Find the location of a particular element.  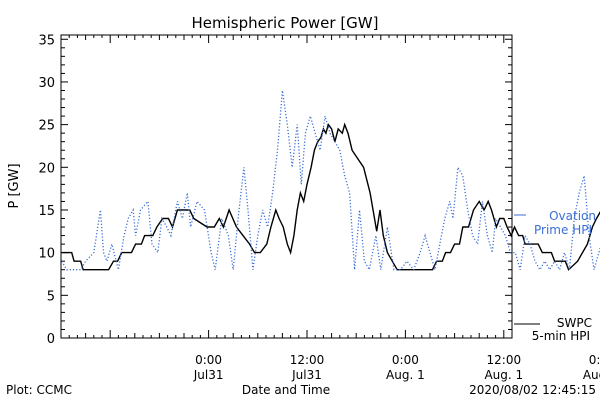

footer-timestamp: 2020/08/02 12:45:15 is located at coordinates (532, 390).